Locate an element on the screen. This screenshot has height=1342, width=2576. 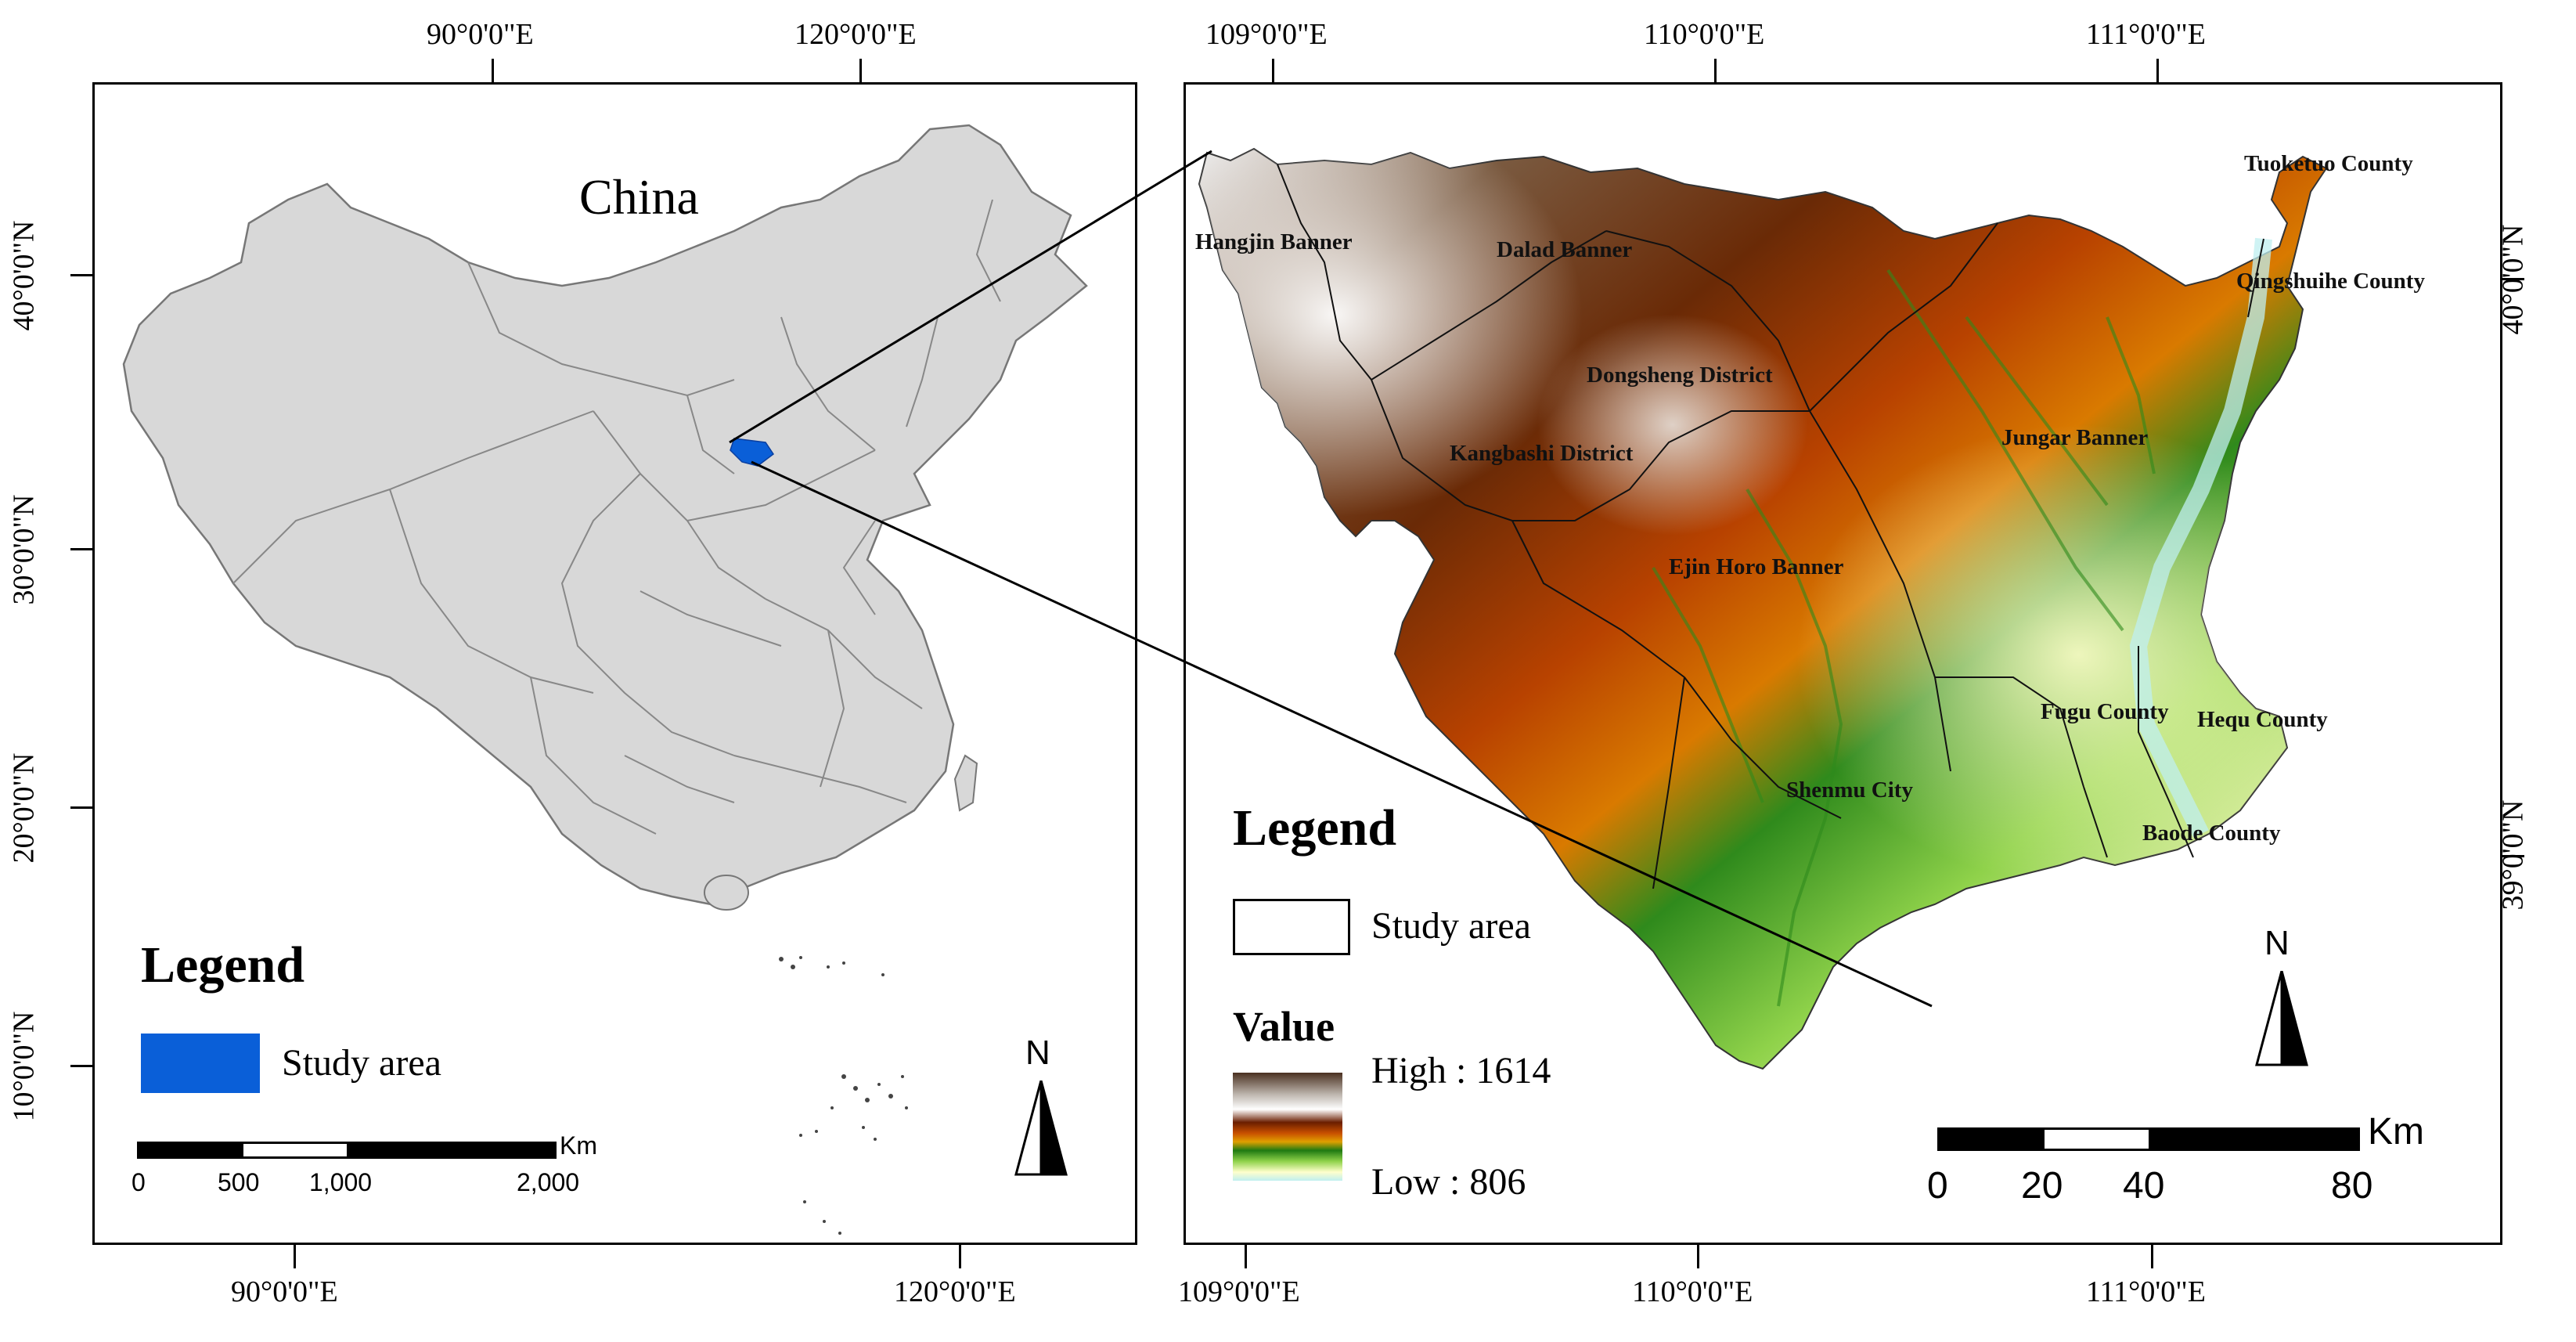
right-scale-label-20: 20 is located at coordinates (2042, 1186).